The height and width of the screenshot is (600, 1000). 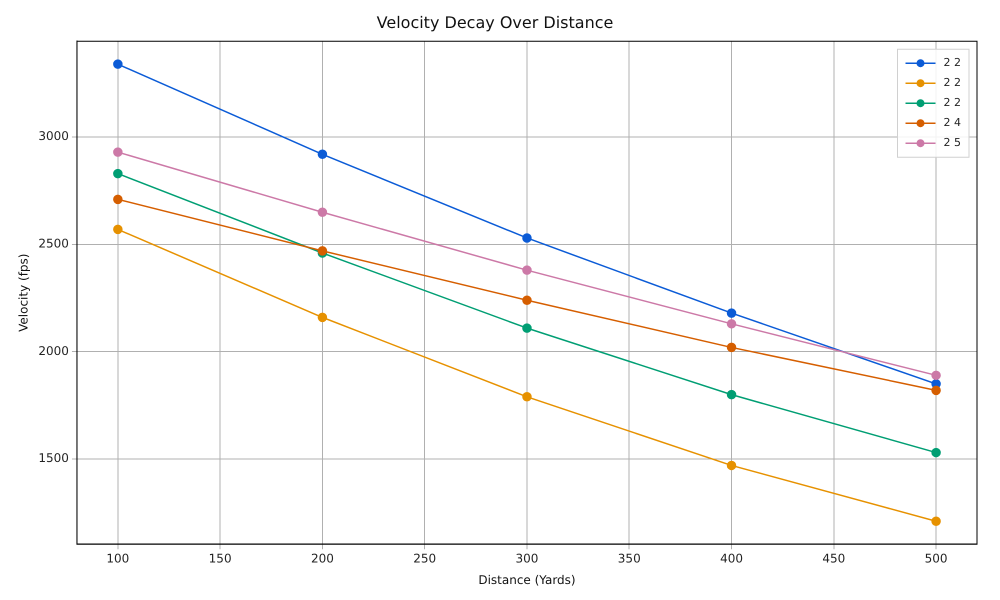 What do you see at coordinates (118, 559) in the screenshot?
I see `x-tick-label: 100` at bounding box center [118, 559].